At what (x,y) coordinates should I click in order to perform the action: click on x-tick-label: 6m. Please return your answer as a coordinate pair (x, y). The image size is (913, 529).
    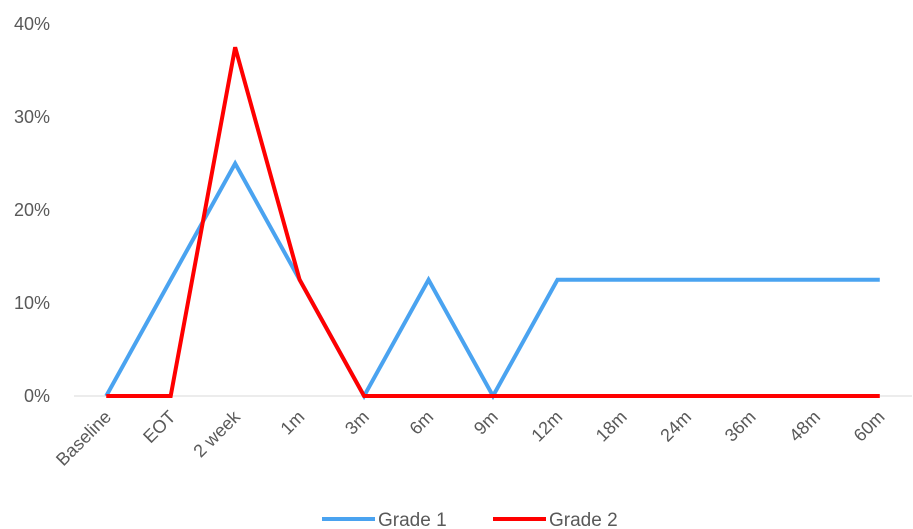
    Looking at the image, I should click on (422, 423).